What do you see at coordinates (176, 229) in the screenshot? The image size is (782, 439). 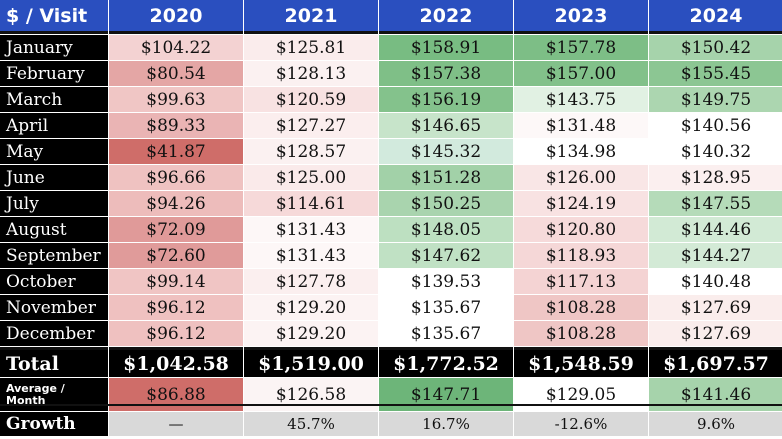 I see `table-cell: $72.09` at bounding box center [176, 229].